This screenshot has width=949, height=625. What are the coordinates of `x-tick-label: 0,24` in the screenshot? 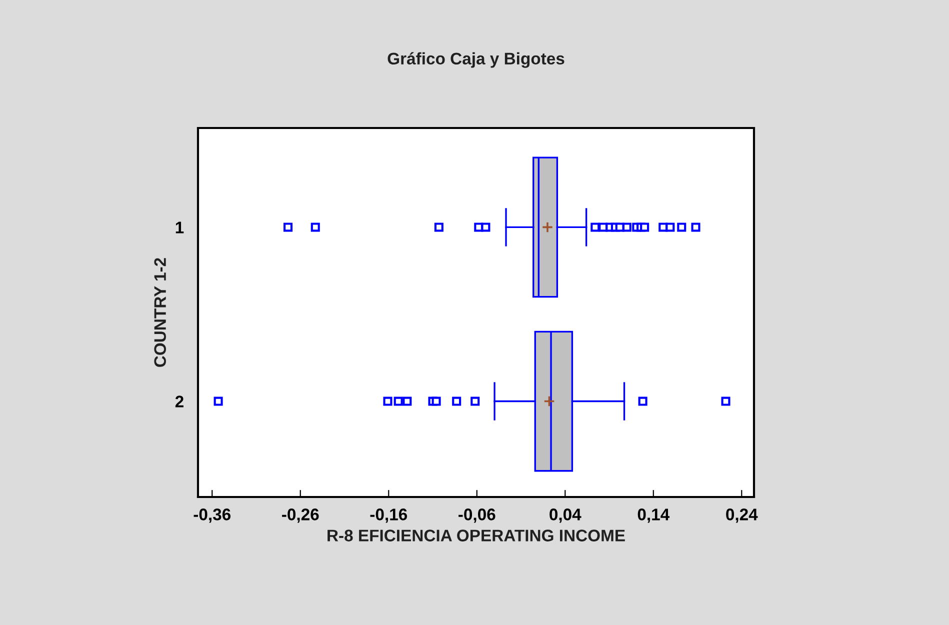 It's located at (742, 515).